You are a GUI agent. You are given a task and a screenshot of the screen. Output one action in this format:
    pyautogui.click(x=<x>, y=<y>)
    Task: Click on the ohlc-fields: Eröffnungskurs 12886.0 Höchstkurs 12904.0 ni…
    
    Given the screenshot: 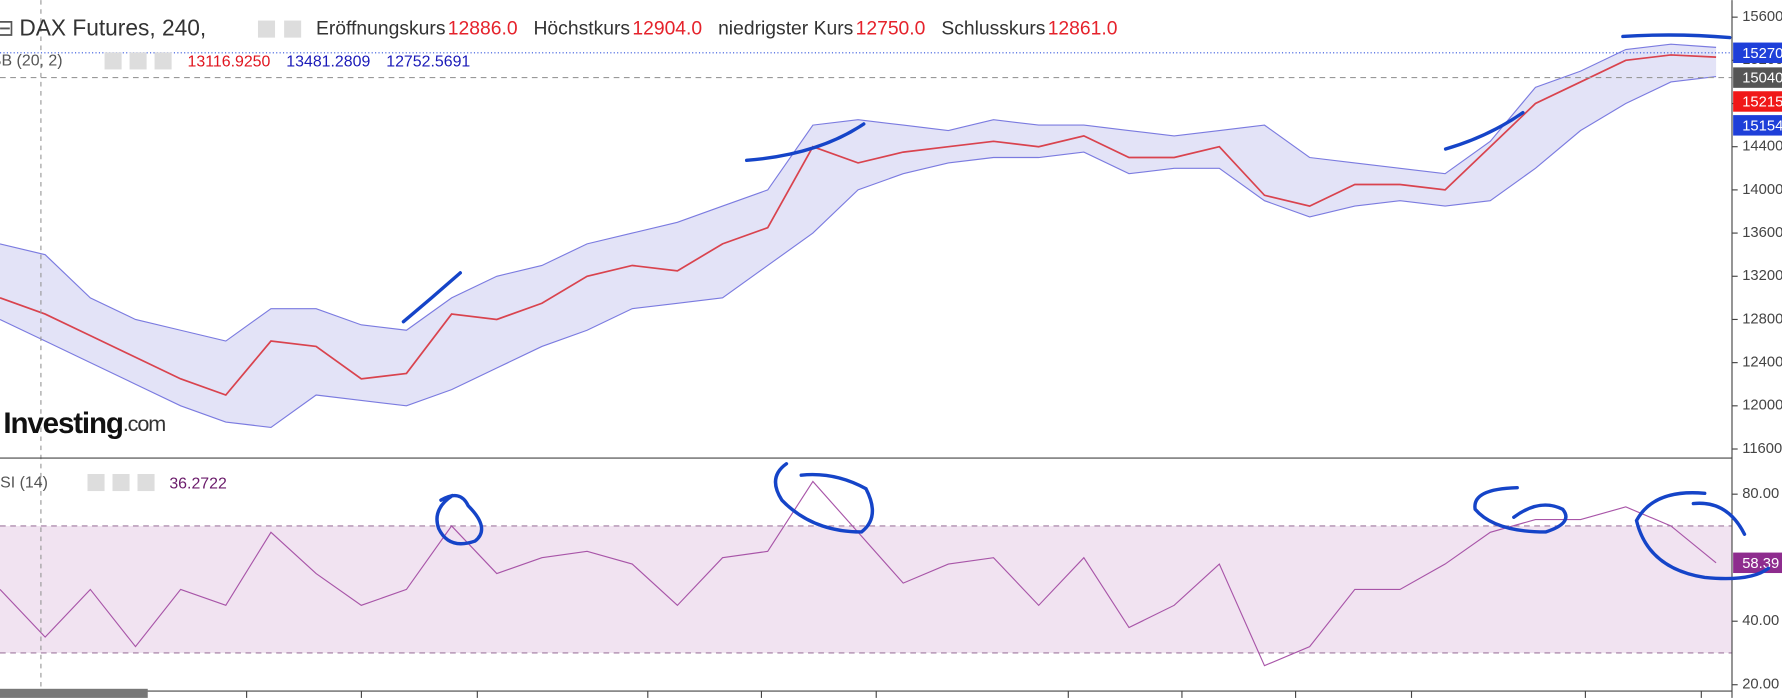 What is the action you would take?
    pyautogui.click(x=717, y=29)
    